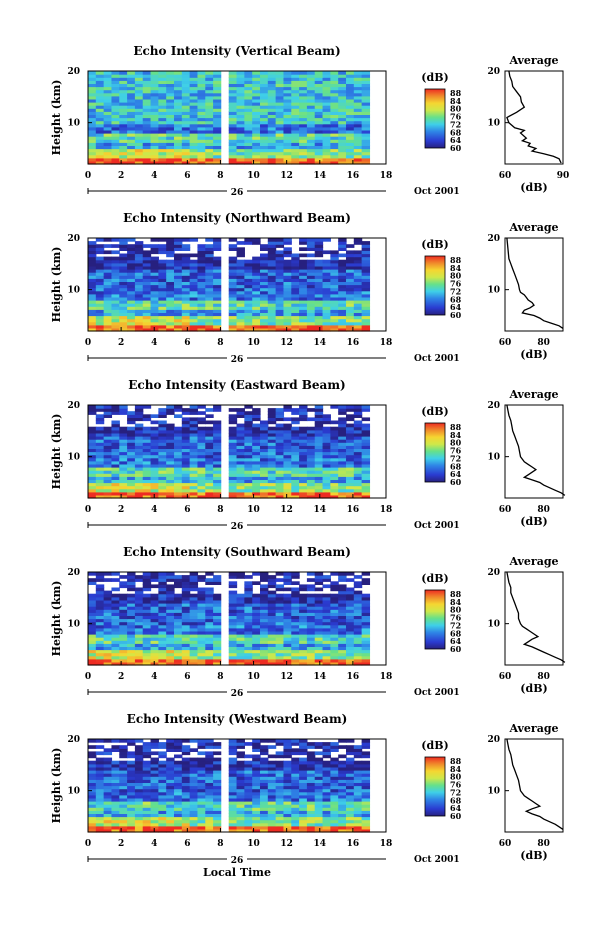 The width and height of the screenshot is (616, 929). Describe the element at coordinates (437, 359) in the screenshot. I see `month-label: Oct 2001` at that location.